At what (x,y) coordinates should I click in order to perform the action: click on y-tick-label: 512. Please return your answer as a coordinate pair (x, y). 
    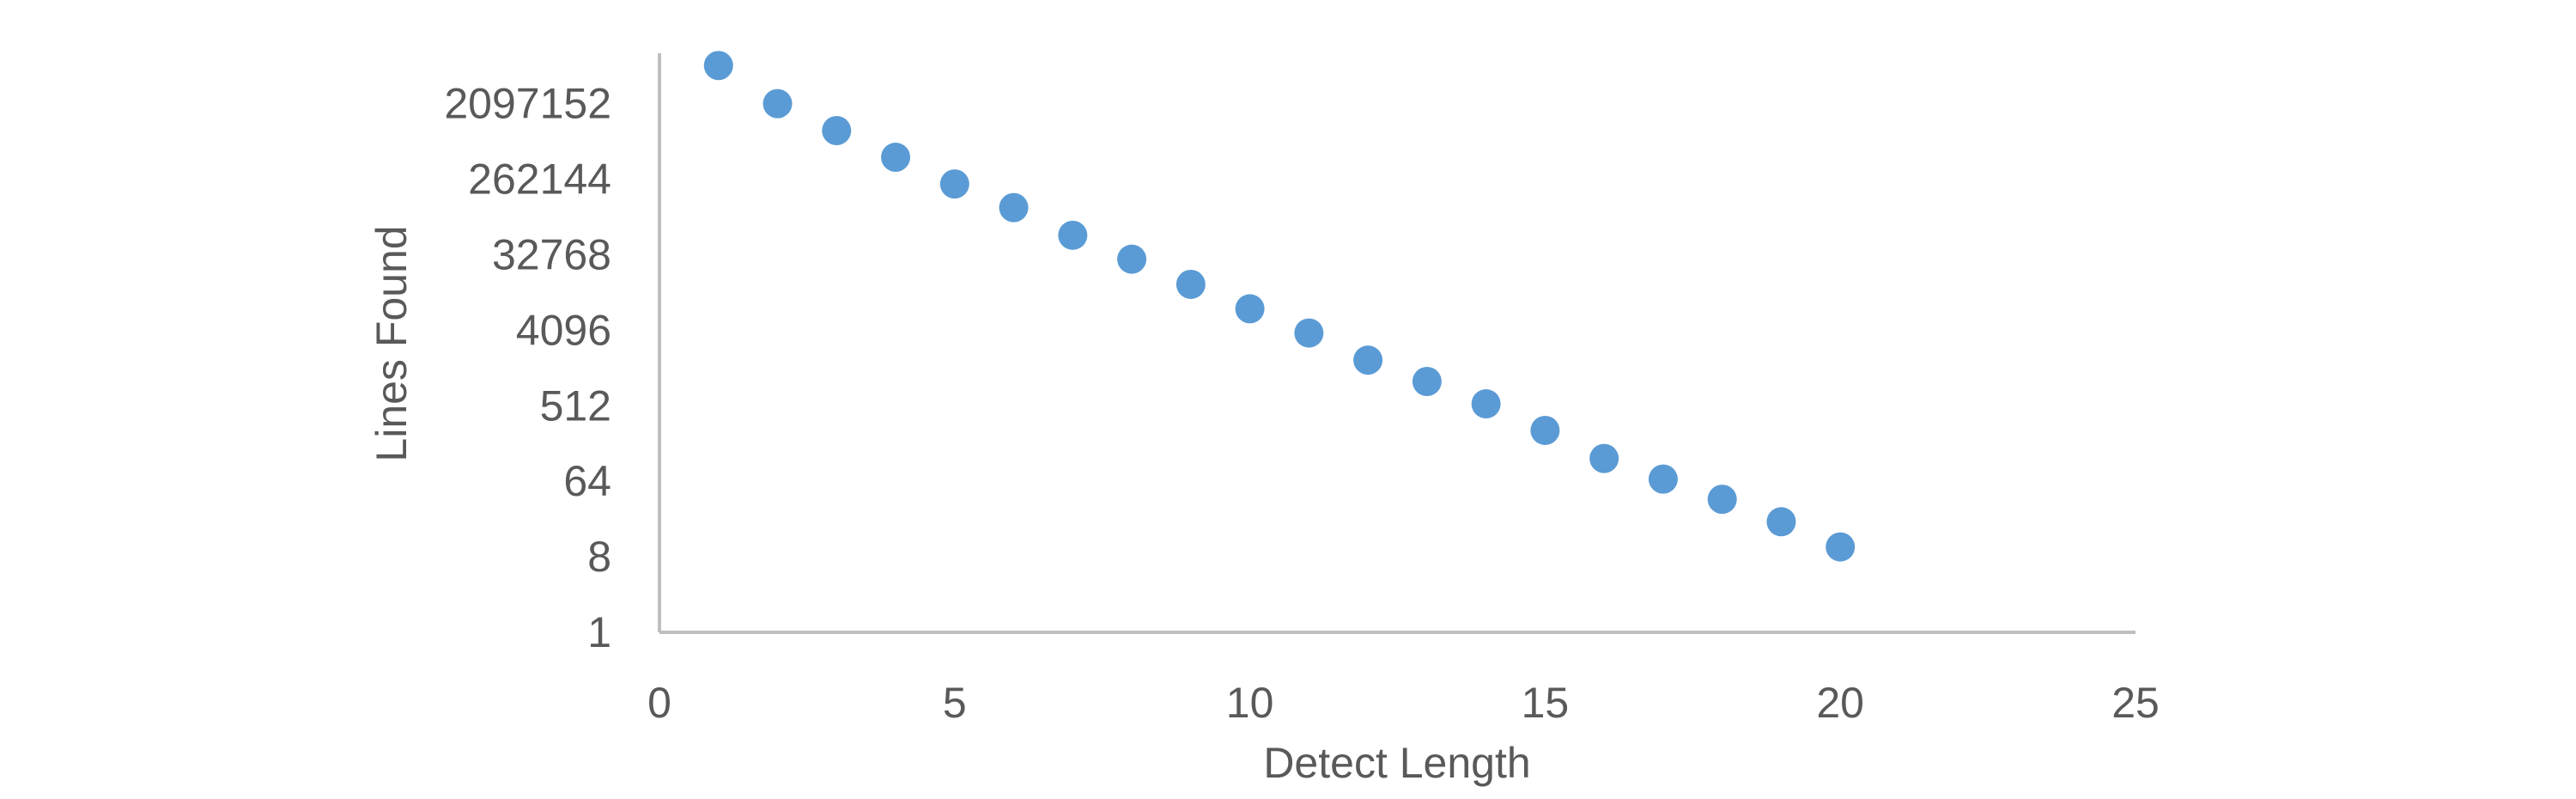
    Looking at the image, I should click on (576, 405).